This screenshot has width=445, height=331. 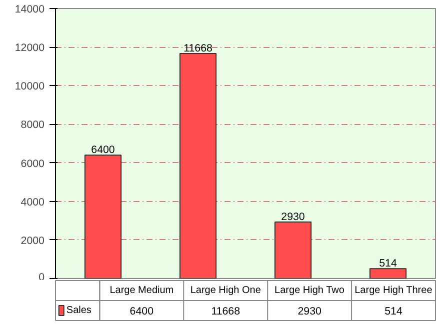 I want to click on legend-label: Sales, so click(x=79, y=310).